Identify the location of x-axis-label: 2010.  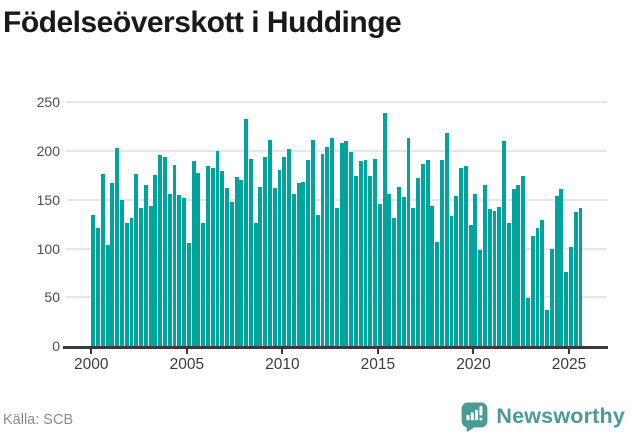
(282, 364).